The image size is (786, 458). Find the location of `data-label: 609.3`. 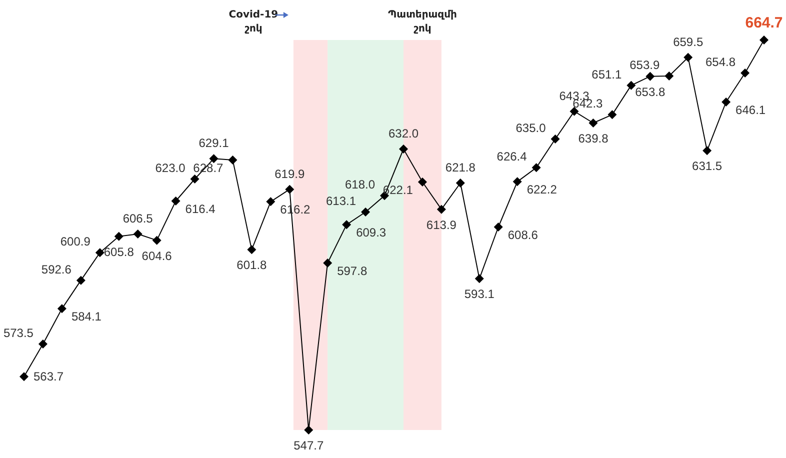

data-label: 609.3 is located at coordinates (371, 233).